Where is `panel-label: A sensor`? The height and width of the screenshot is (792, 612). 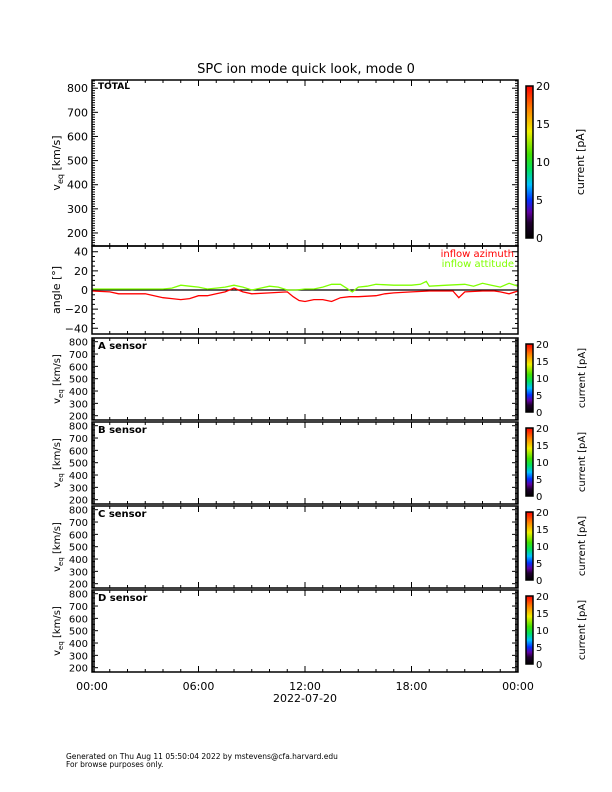
panel-label: A sensor is located at coordinates (122, 346).